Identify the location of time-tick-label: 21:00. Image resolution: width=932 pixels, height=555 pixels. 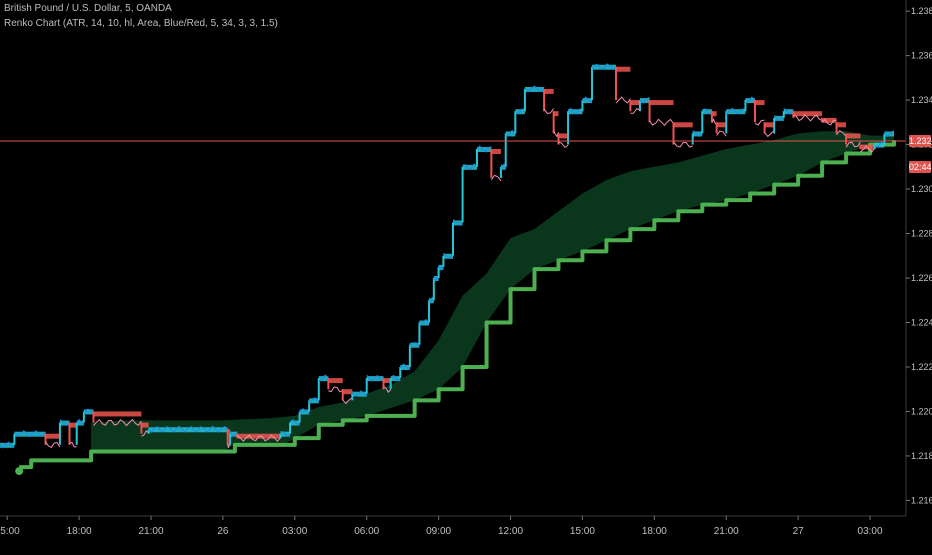
(726, 531).